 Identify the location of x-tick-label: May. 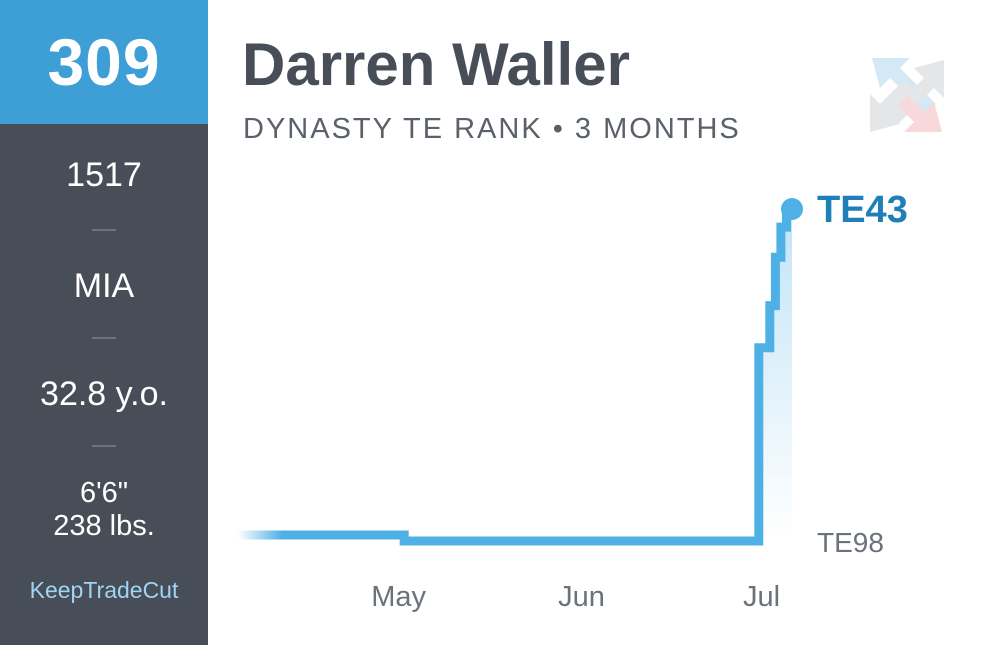
(398, 597).